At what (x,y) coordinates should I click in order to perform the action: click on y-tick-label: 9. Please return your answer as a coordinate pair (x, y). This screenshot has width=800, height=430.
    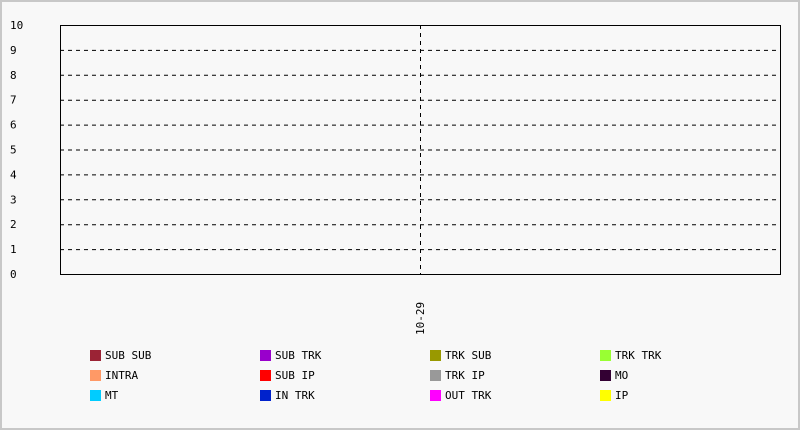
    Looking at the image, I should click on (13, 50).